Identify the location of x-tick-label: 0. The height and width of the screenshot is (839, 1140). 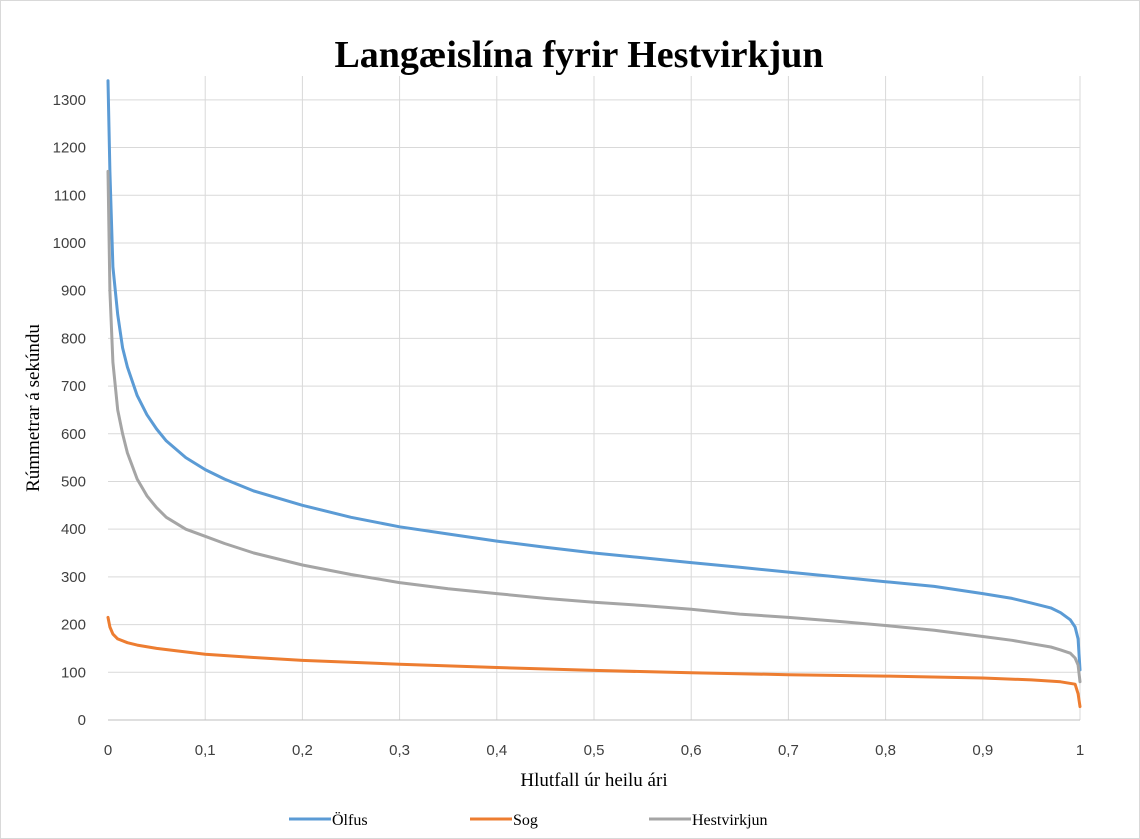
(108, 750).